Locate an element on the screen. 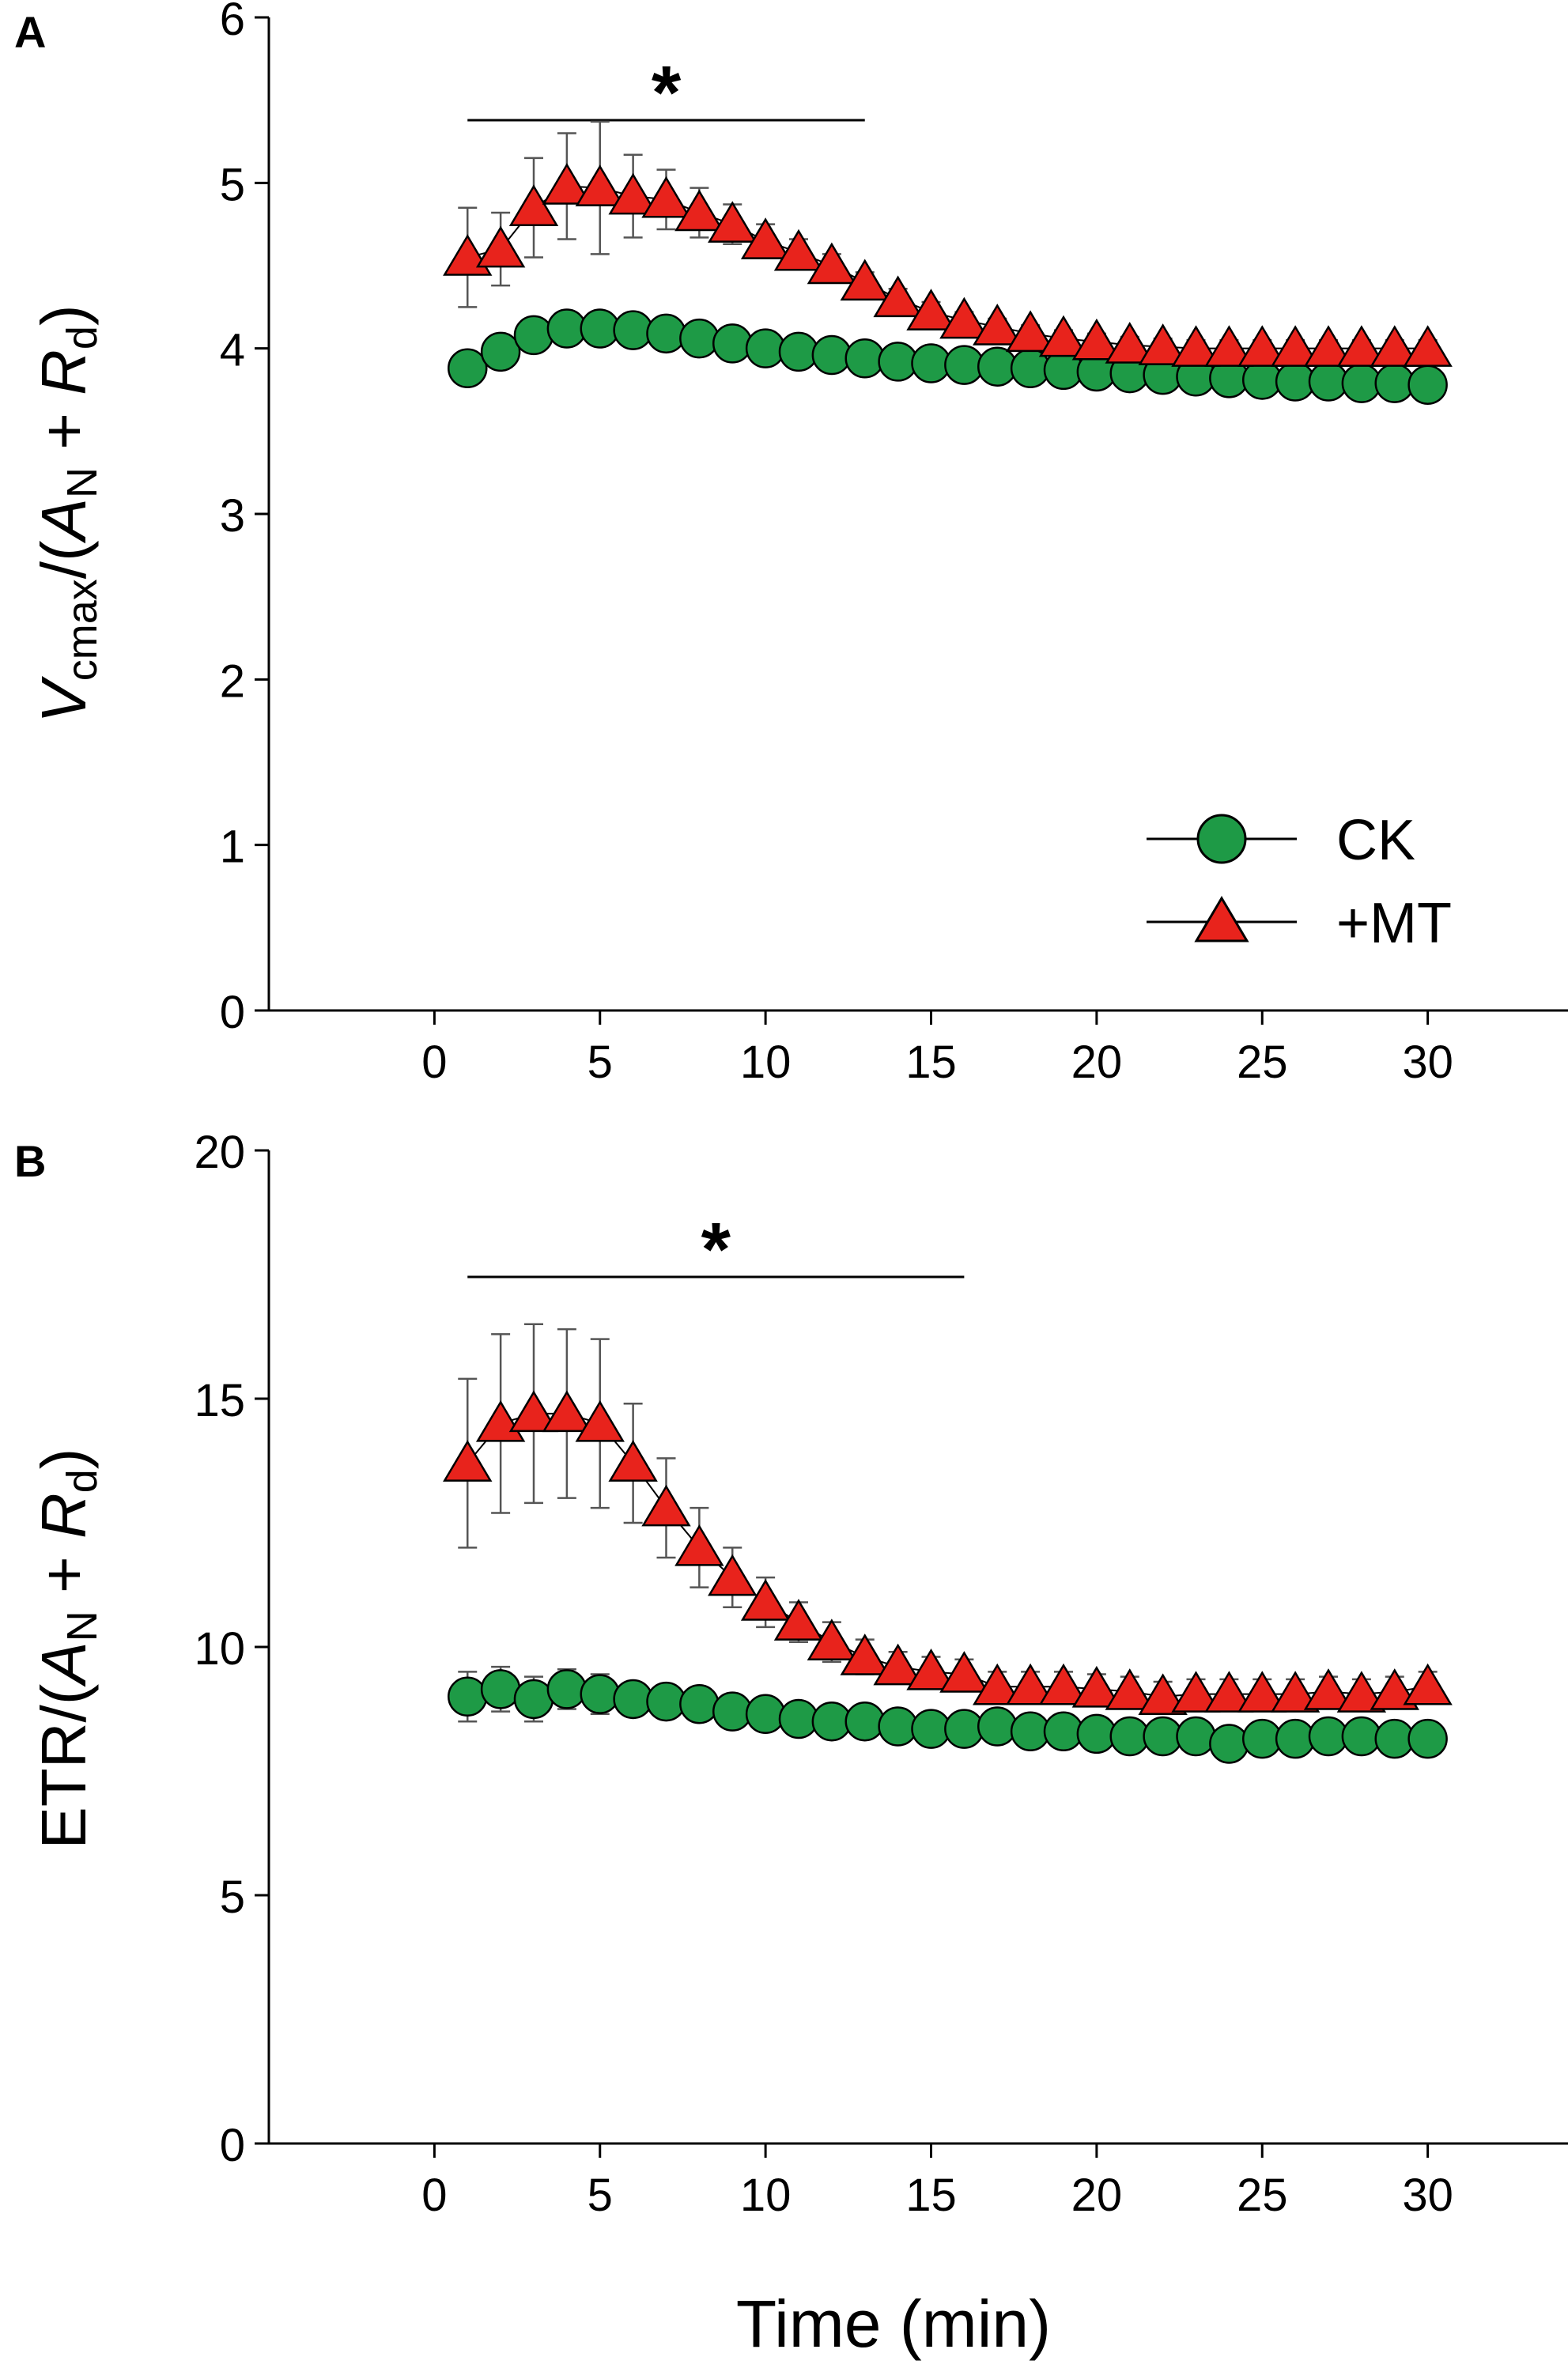  x-tick-label-b: 0 is located at coordinates (434, 2195).